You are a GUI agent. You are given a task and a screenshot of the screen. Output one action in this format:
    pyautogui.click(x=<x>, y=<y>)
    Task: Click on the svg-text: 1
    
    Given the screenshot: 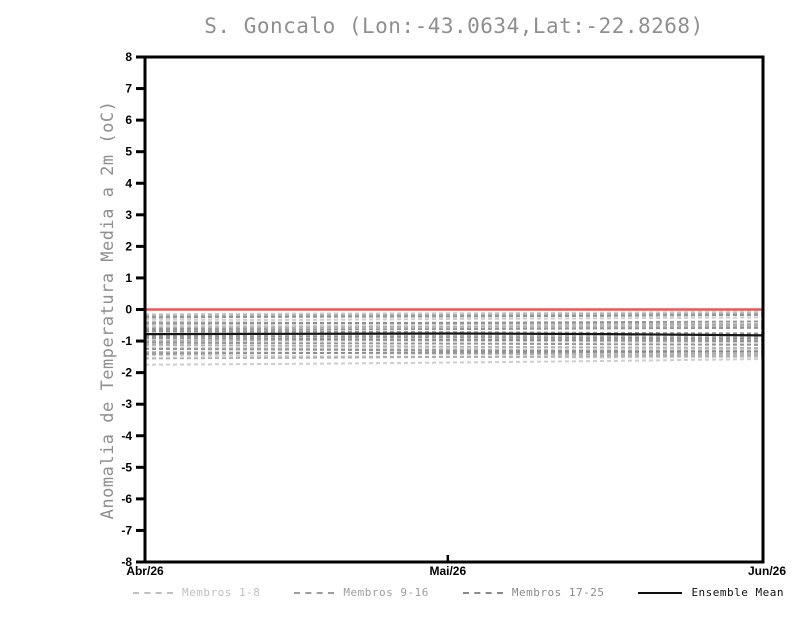 What is the action you would take?
    pyautogui.click(x=128, y=278)
    